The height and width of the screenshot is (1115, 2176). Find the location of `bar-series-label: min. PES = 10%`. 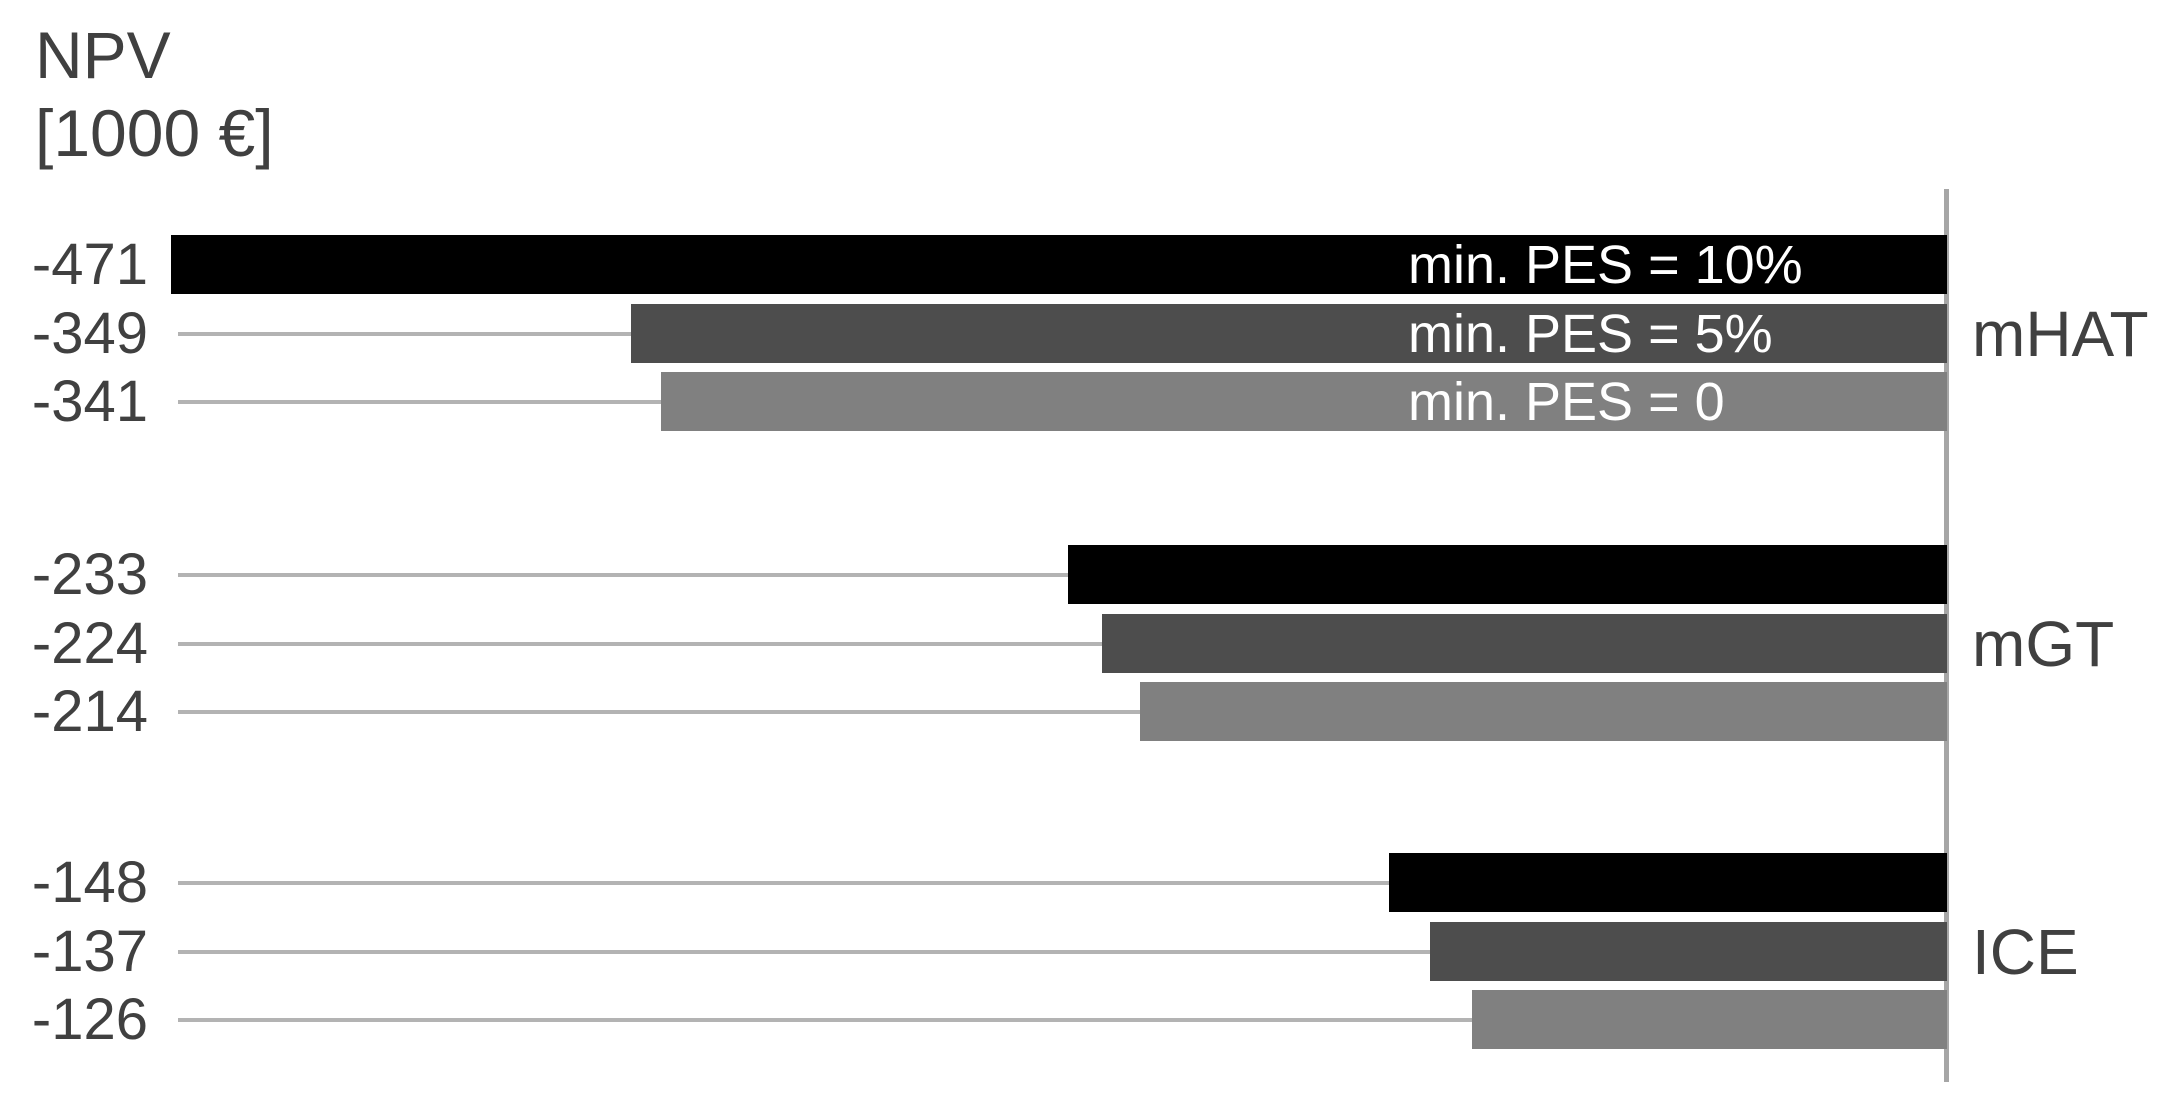

bar-series-label: min. PES = 10% is located at coordinates (1605, 264).